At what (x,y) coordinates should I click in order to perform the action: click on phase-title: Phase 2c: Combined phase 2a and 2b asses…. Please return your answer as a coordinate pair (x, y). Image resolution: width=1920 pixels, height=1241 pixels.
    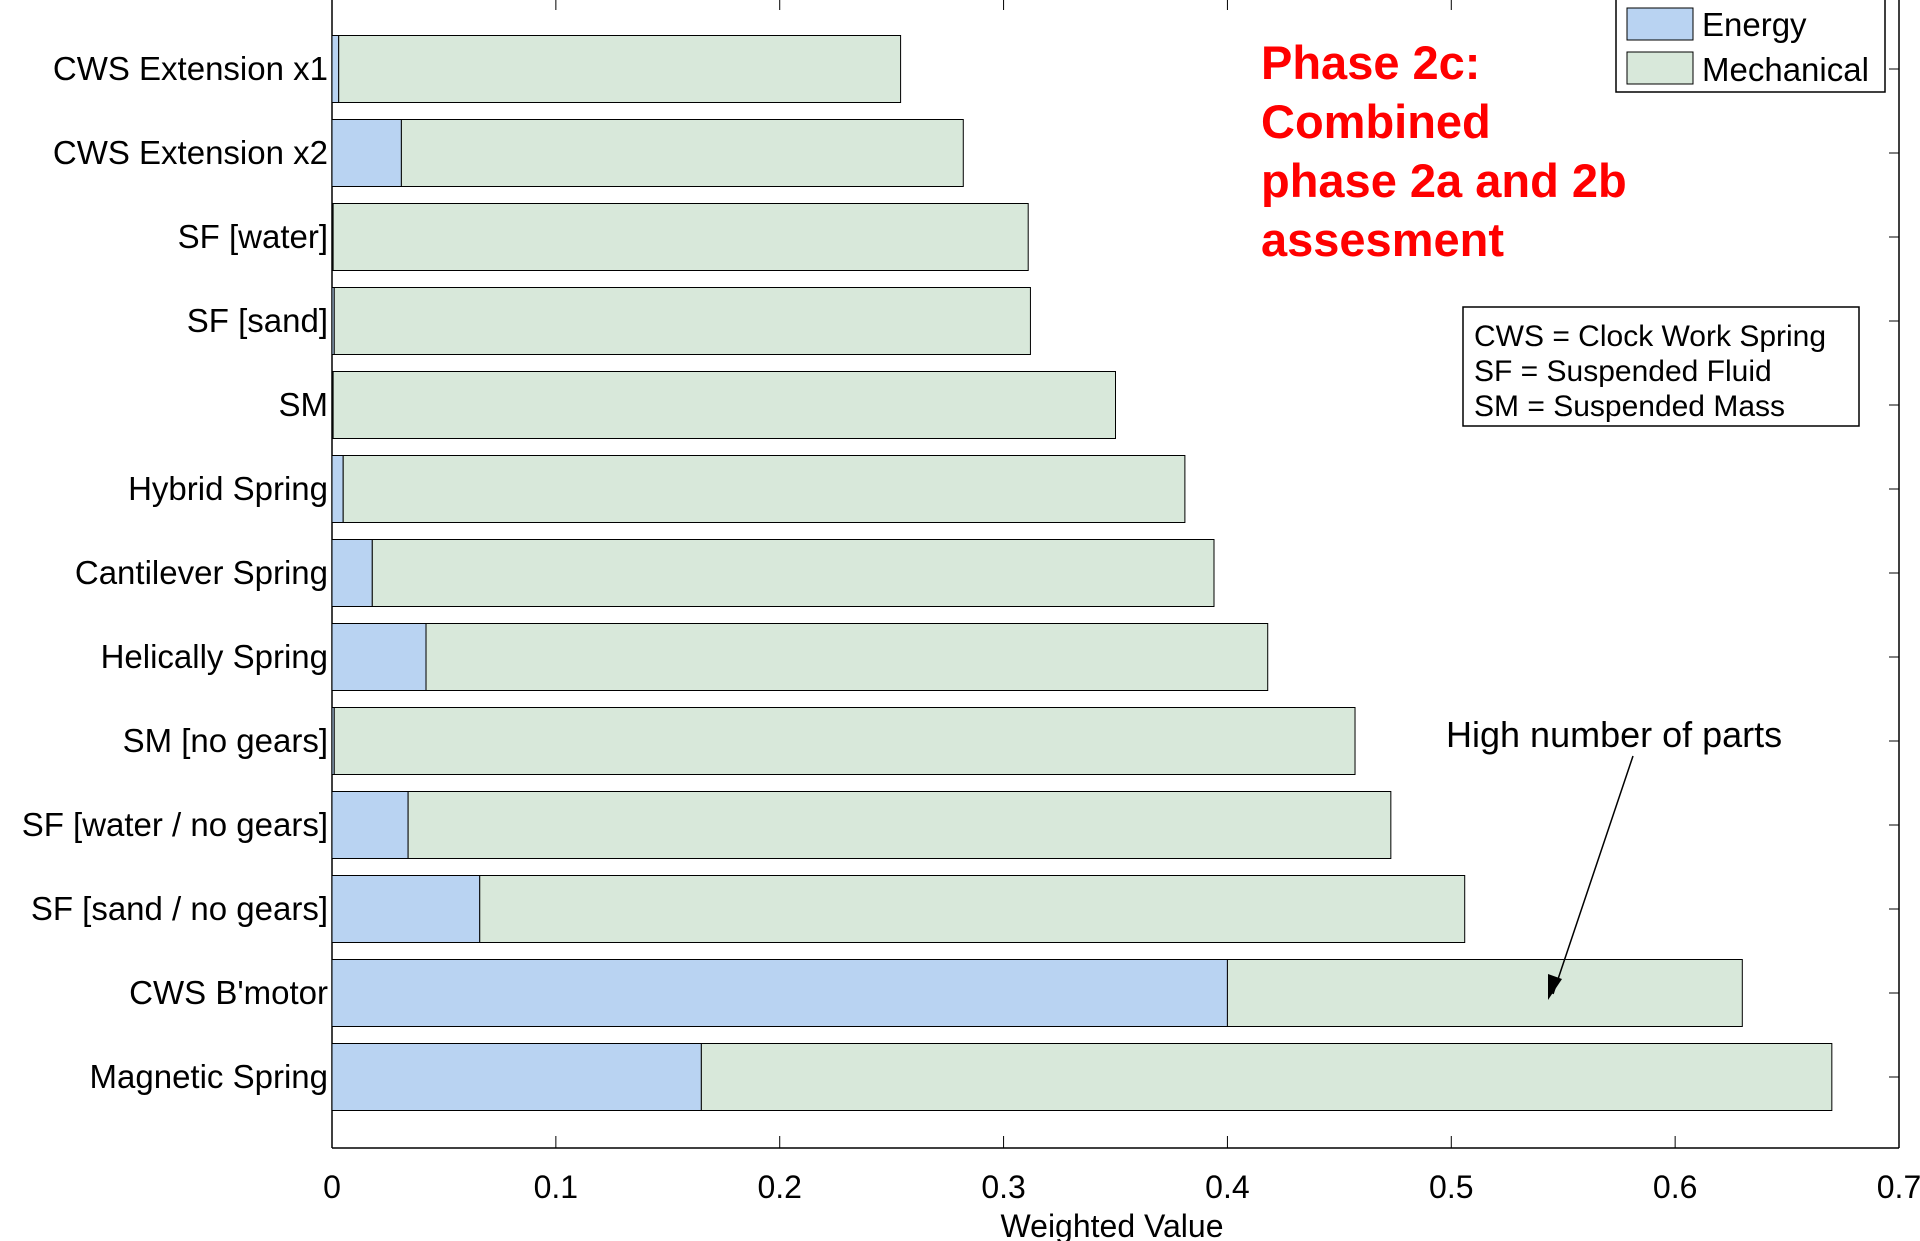
    Looking at the image, I should click on (1444, 151).